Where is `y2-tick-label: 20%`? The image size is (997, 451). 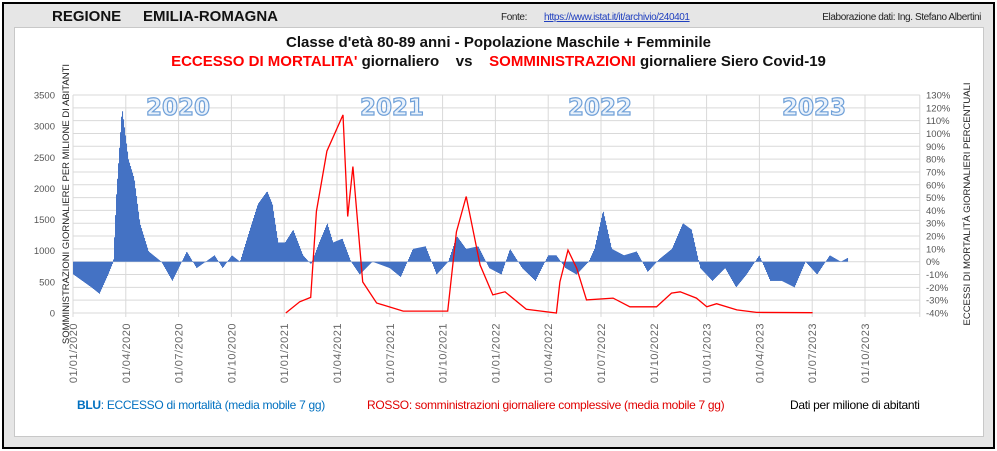
y2-tick-label: 20% is located at coordinates (936, 237).